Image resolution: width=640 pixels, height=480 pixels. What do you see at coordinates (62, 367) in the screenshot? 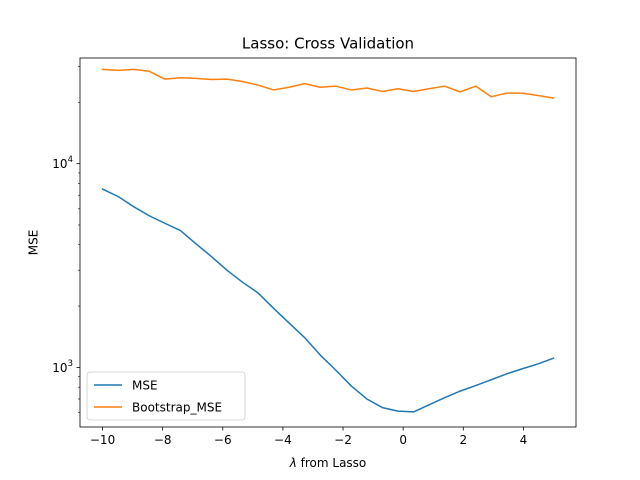
I see `y-tick-label: 10³` at bounding box center [62, 367].